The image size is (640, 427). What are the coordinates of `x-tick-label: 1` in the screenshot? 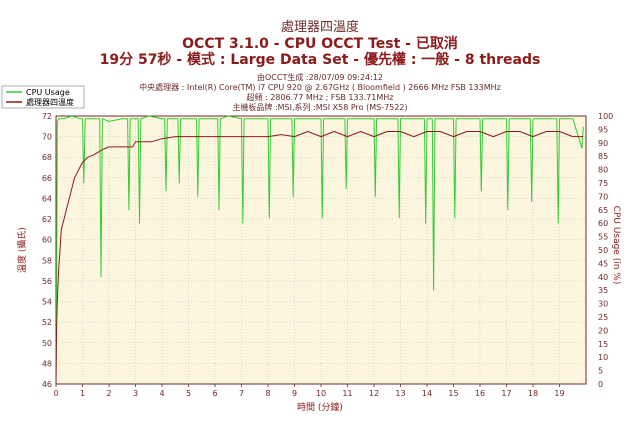 It's located at (82, 393).